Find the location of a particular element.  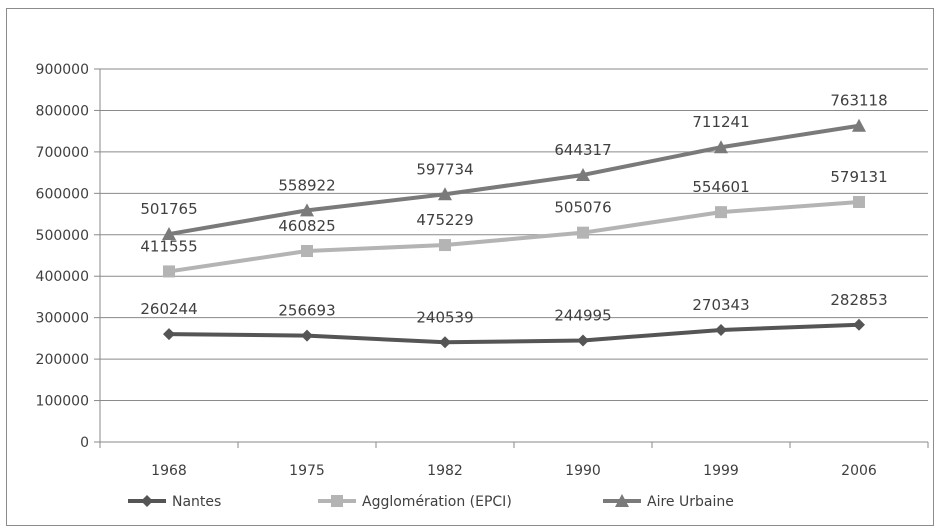

data-label: 579131 is located at coordinates (858, 177).